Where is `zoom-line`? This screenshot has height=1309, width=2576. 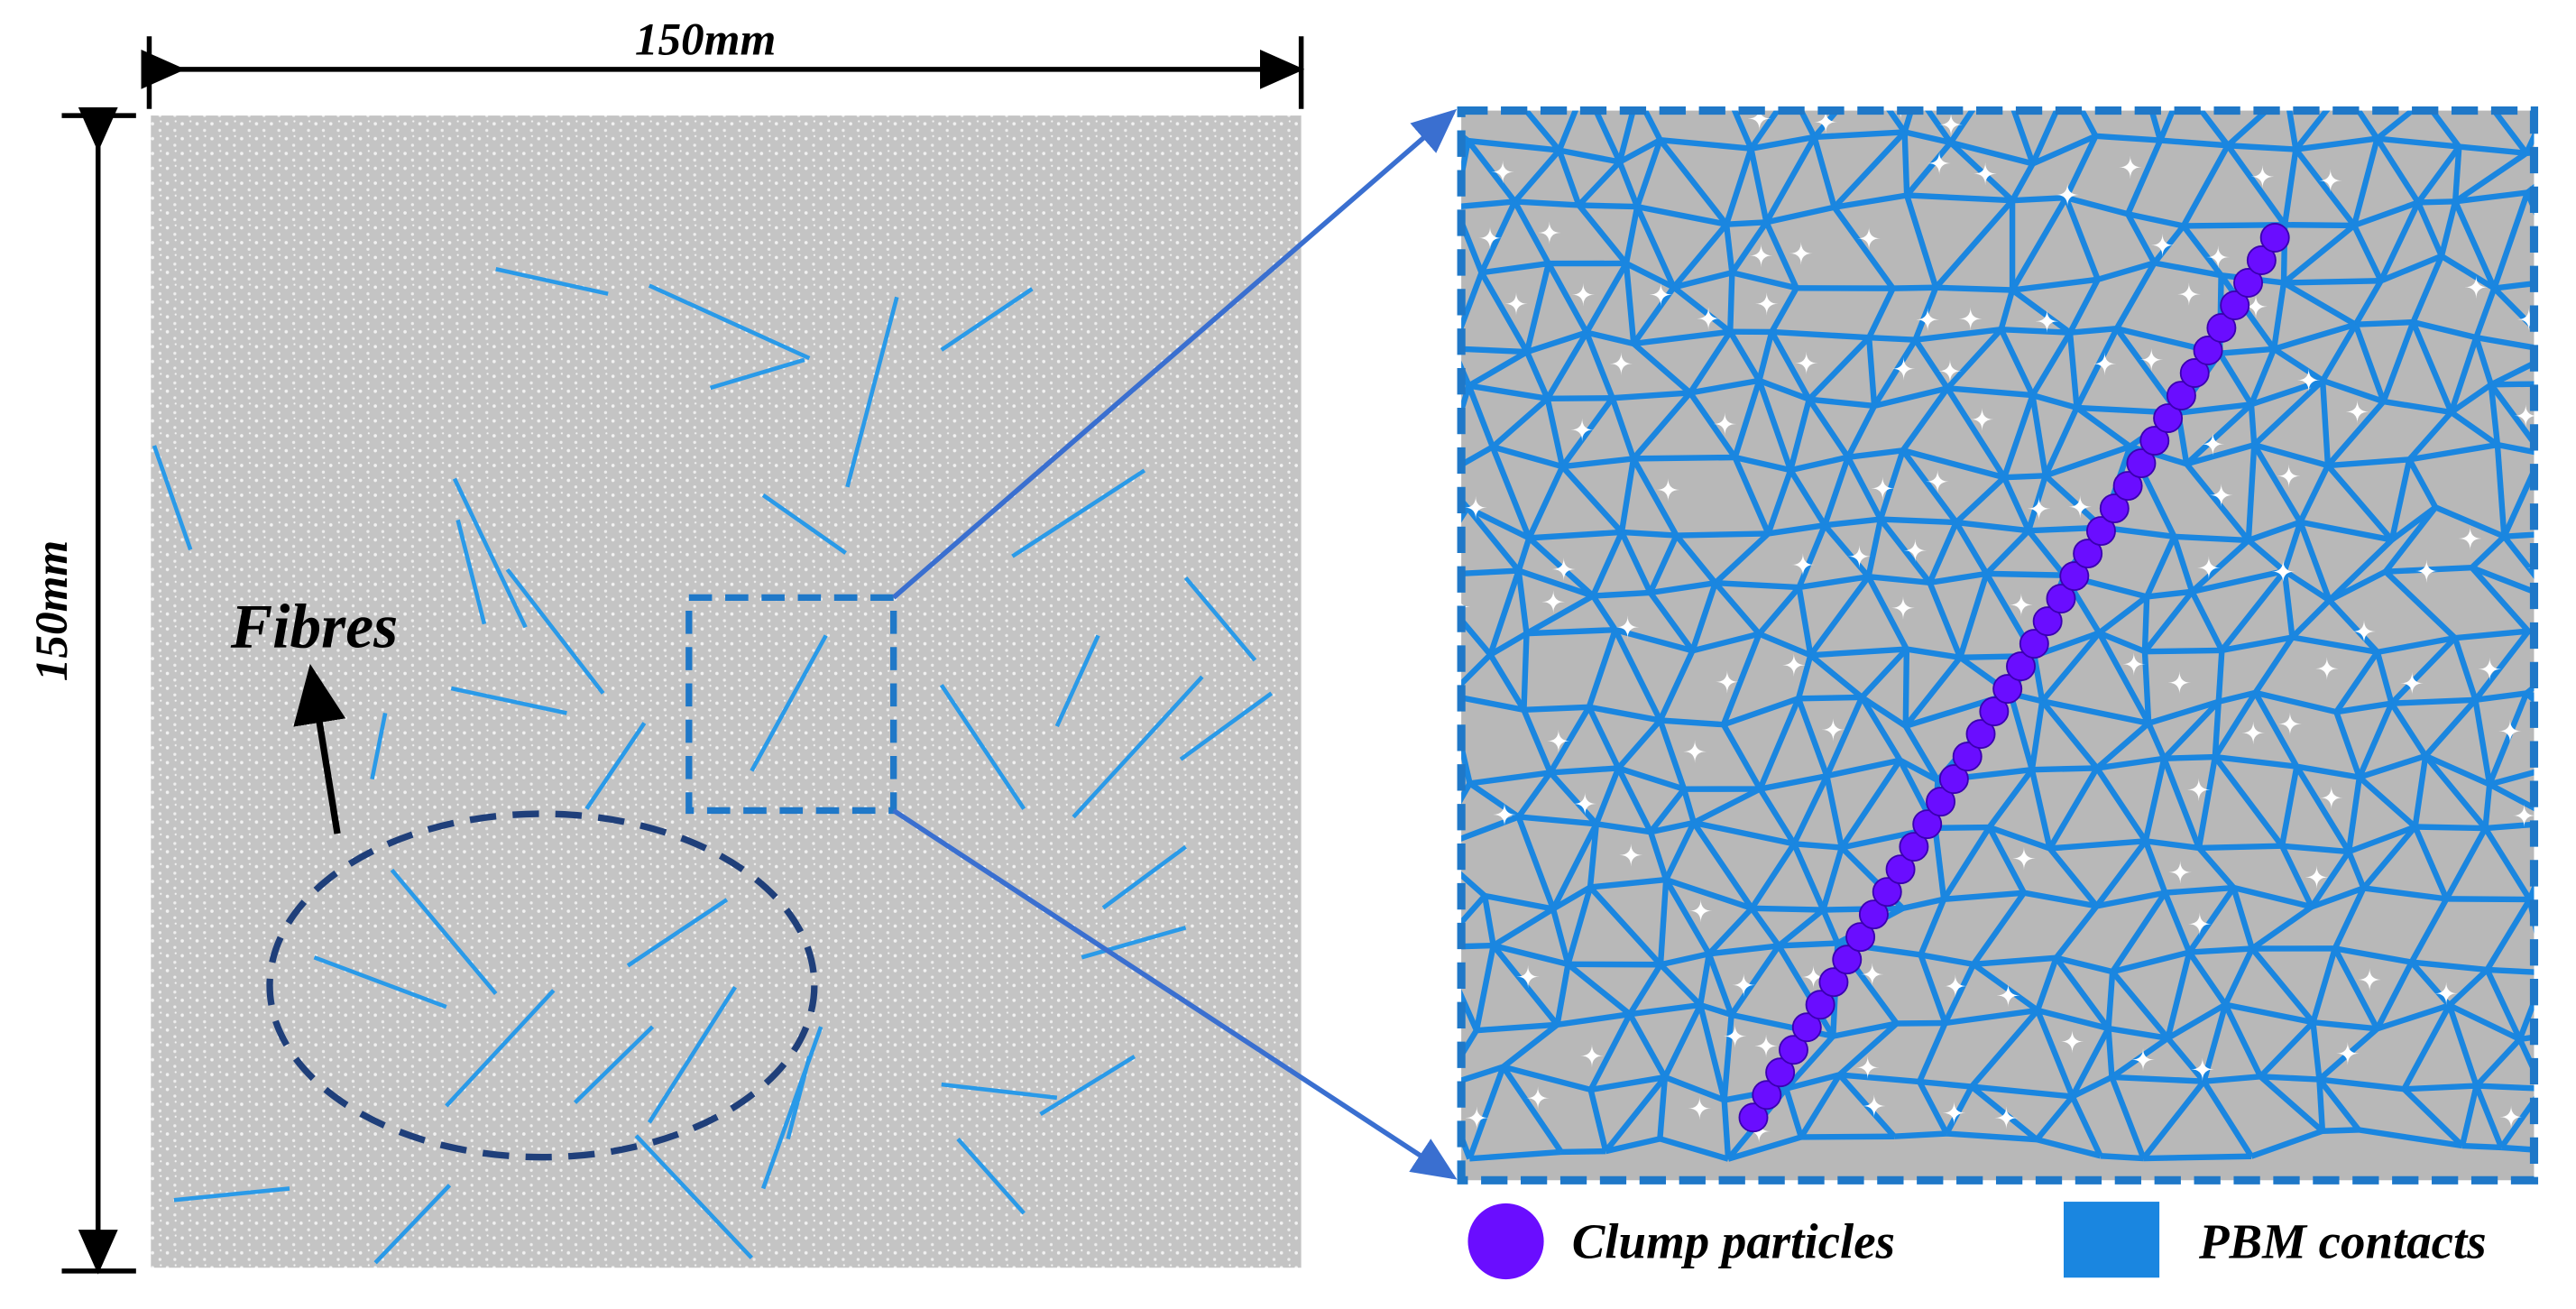
zoom-line is located at coordinates (1175, 354).